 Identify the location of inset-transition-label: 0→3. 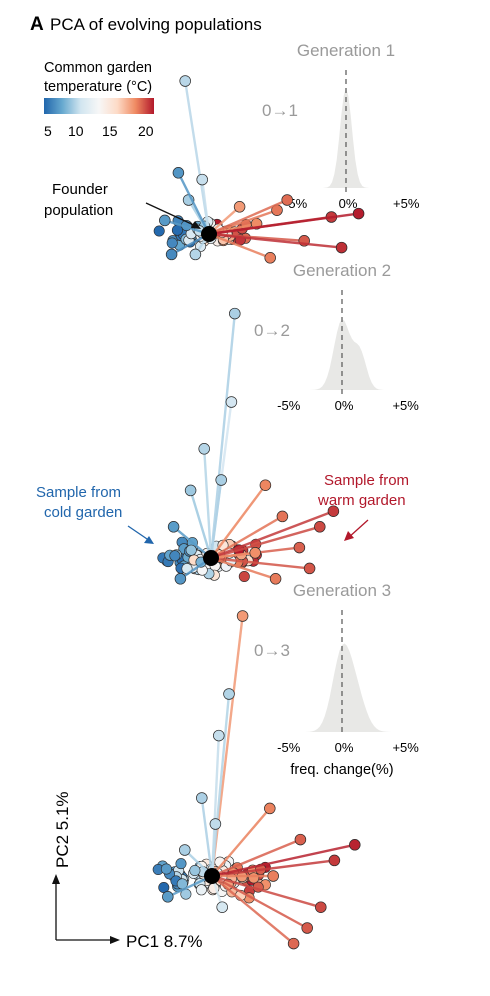
(272, 650).